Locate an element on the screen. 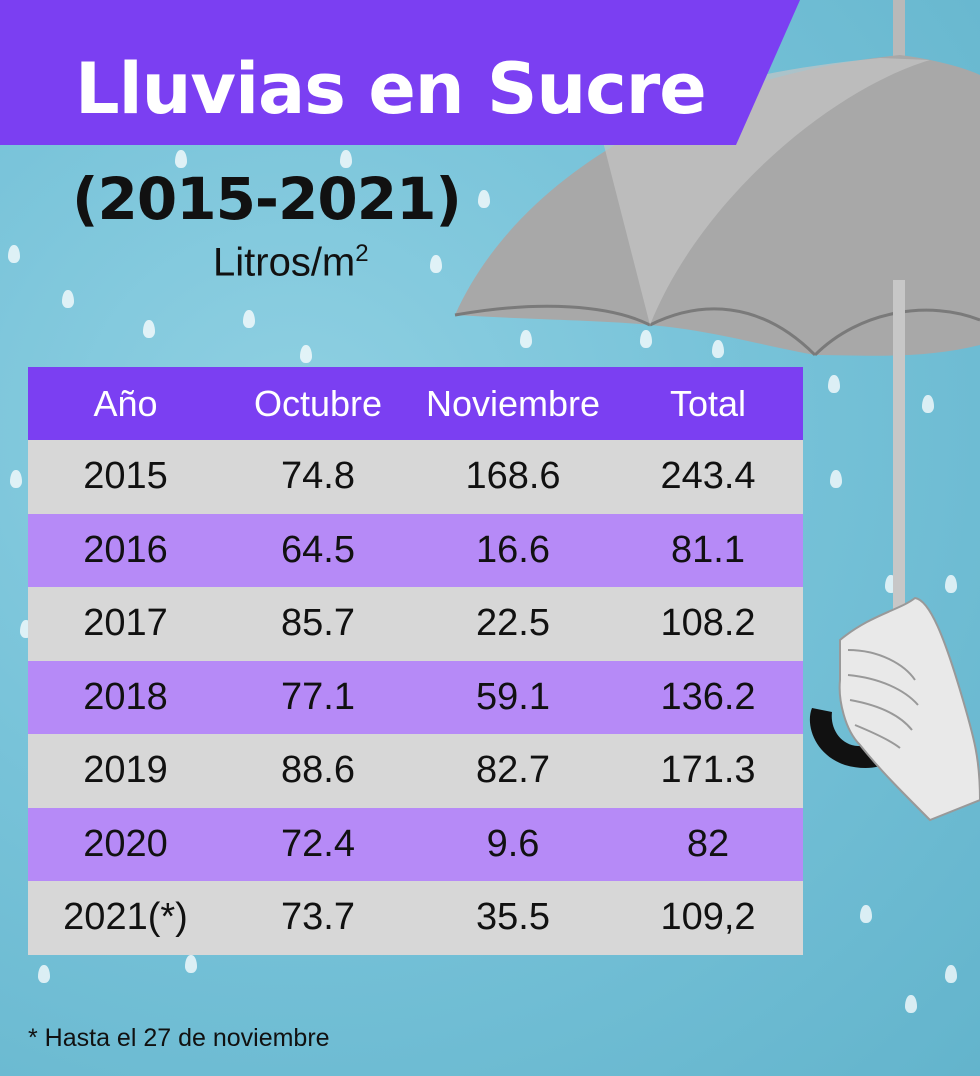 The height and width of the screenshot is (1076, 980). cell-total: 109,2 is located at coordinates (708, 917).